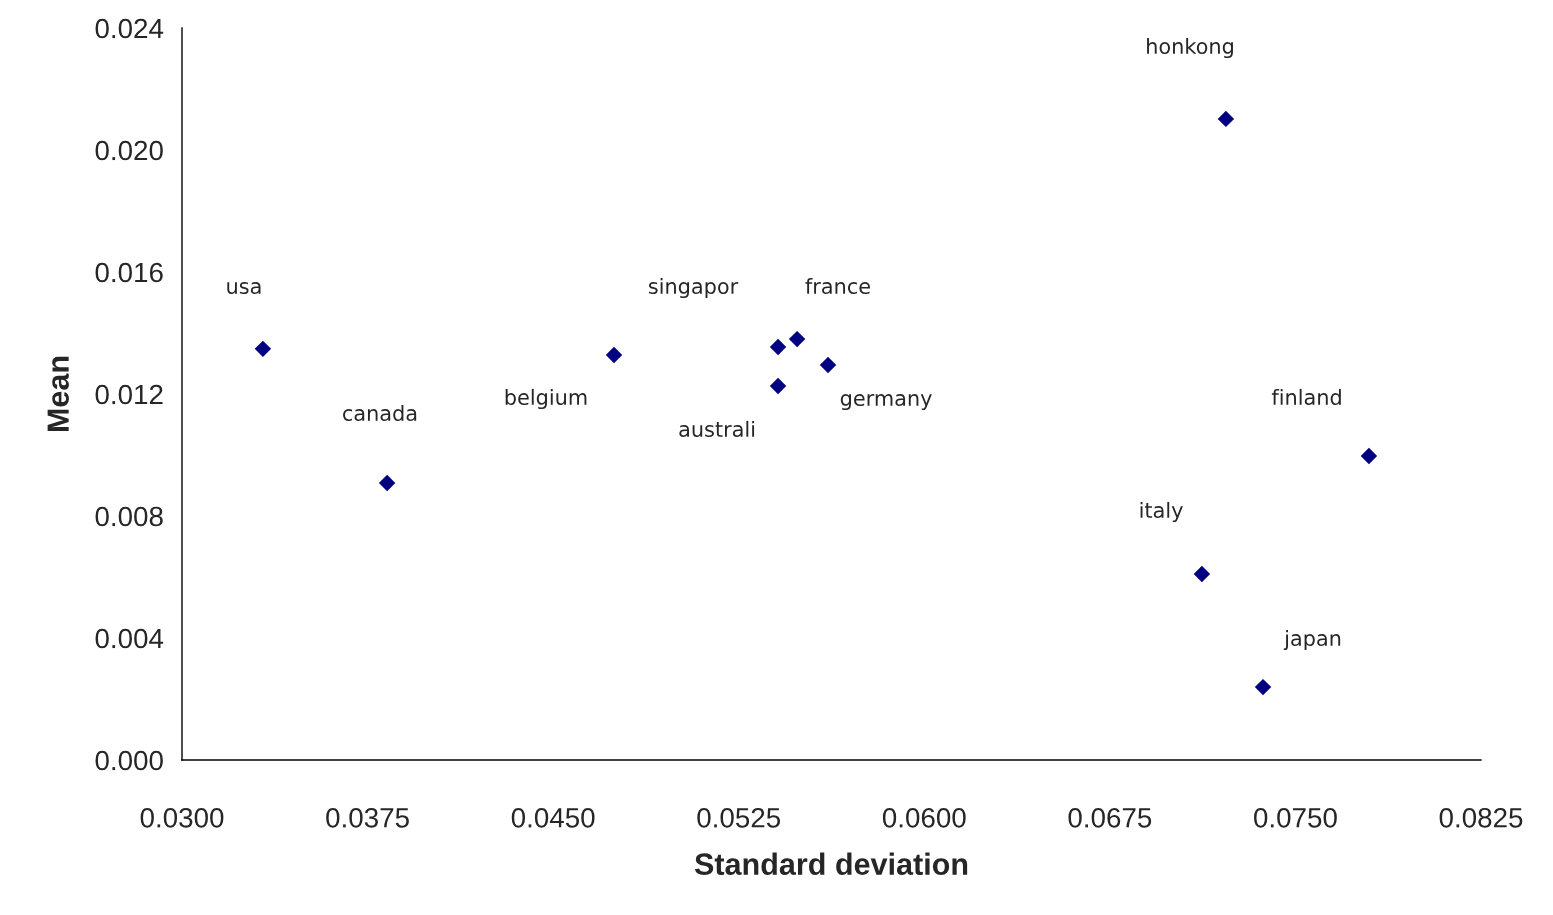 The width and height of the screenshot is (1553, 915). I want to click on annotation: italy, so click(1161, 512).